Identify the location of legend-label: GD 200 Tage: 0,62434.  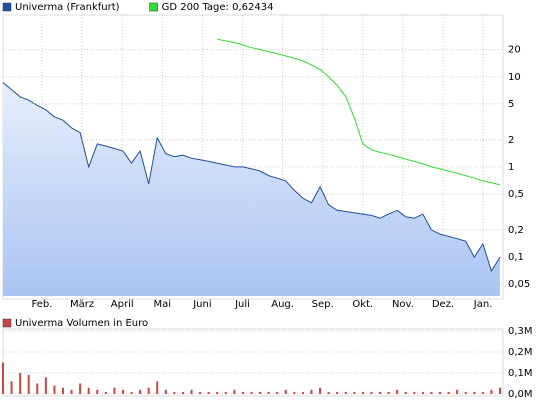
(218, 7).